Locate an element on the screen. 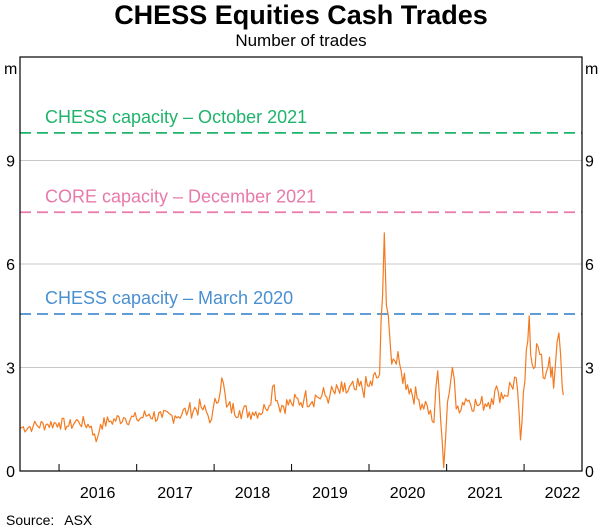 The height and width of the screenshot is (531, 602). x-tick-label: 2022 is located at coordinates (563, 493).